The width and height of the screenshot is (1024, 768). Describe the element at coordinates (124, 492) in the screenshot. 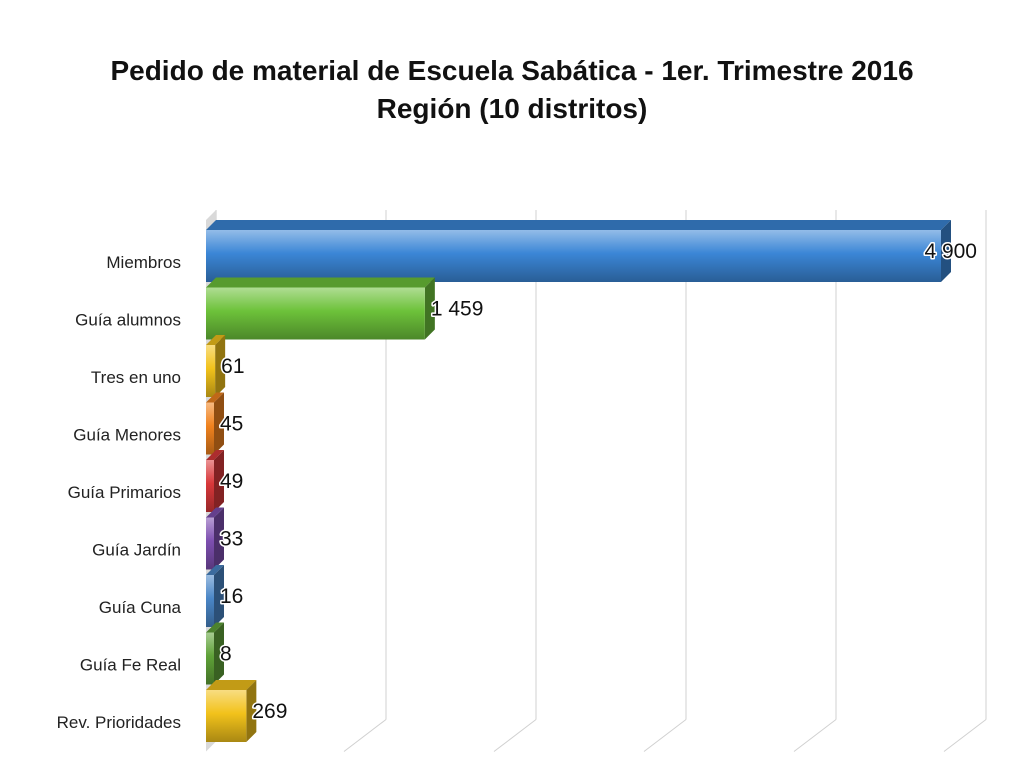

I see `category-label: Guía Primarios` at that location.